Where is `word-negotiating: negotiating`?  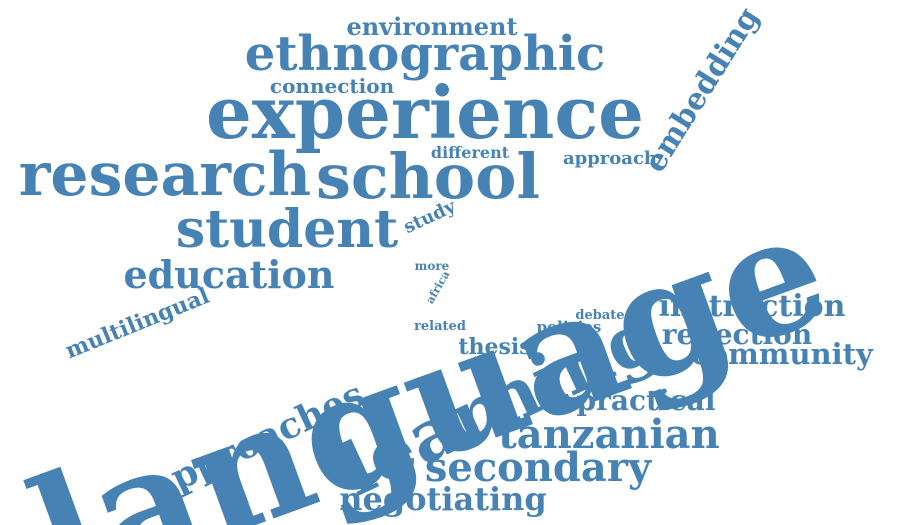 word-negotiating: negotiating is located at coordinates (443, 499).